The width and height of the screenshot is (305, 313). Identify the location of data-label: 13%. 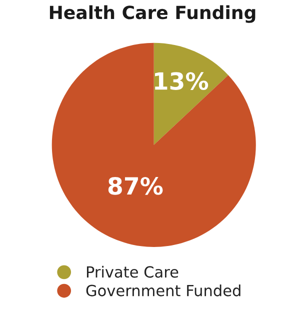
(181, 81).